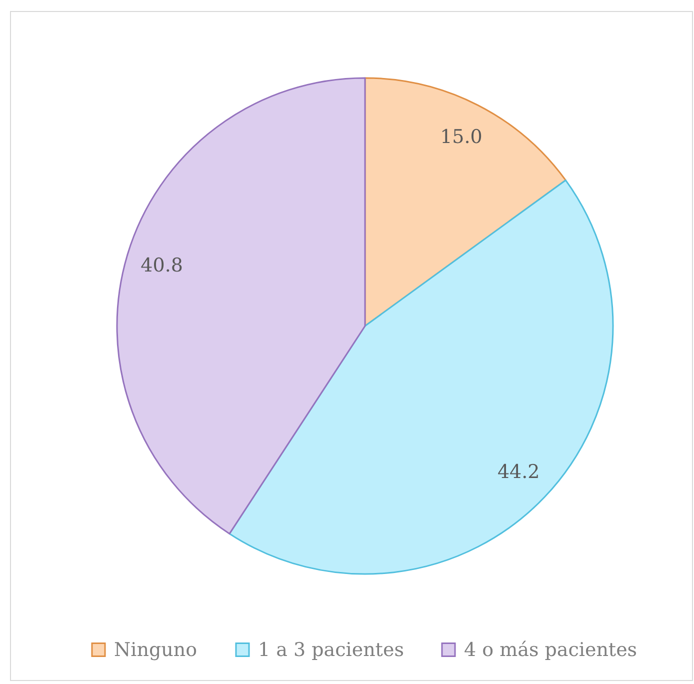 The width and height of the screenshot is (694, 684). What do you see at coordinates (156, 649) in the screenshot?
I see `legend-label: Ninguno` at bounding box center [156, 649].